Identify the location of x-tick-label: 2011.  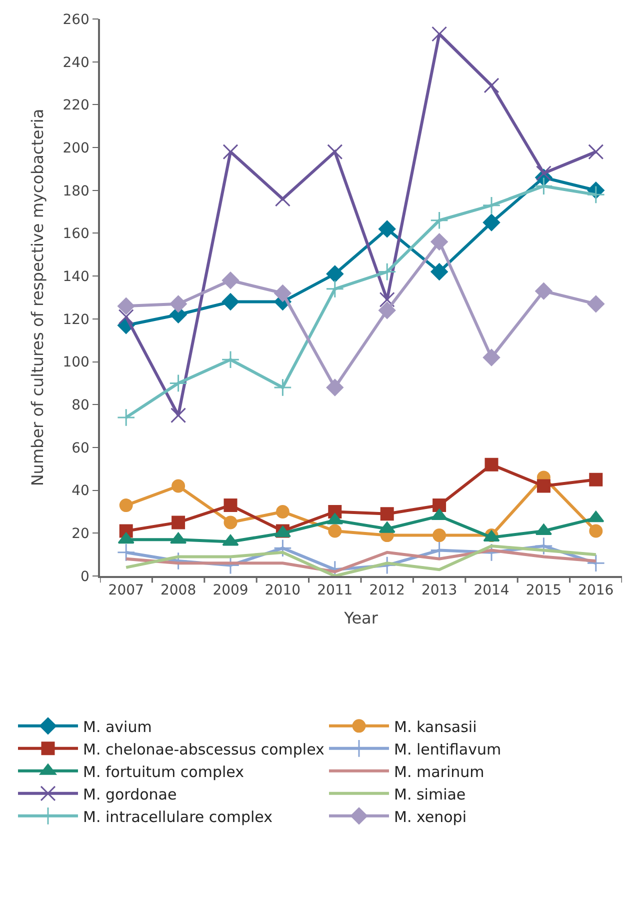
(335, 590).